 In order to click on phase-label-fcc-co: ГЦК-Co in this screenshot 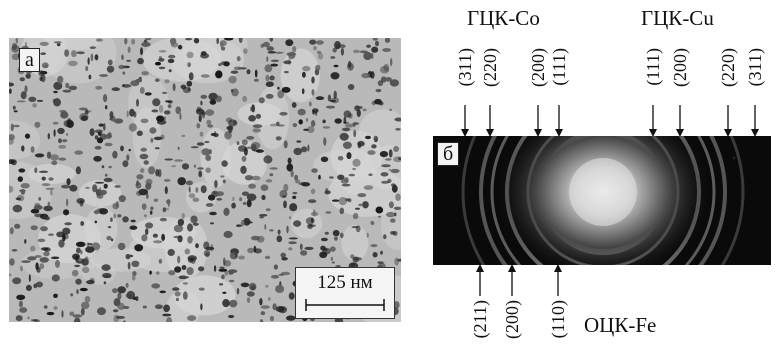, I will do `click(503, 18)`.